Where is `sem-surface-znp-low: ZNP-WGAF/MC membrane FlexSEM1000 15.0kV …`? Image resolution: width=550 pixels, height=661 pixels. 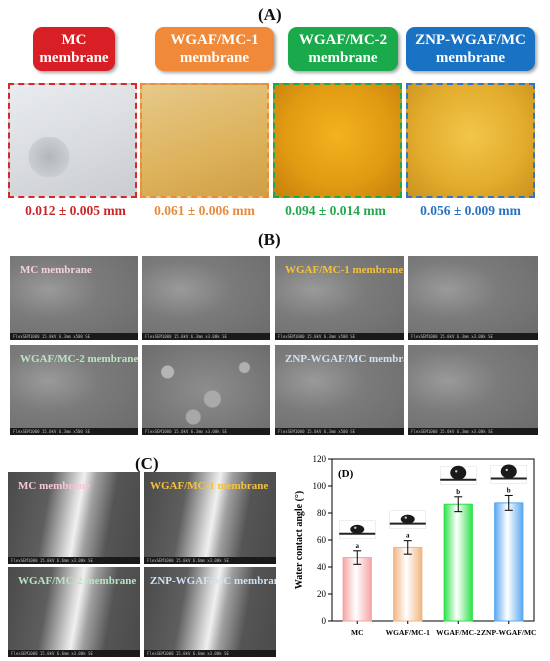
sem-surface-znp-low: ZNP-WGAF/MC membrane FlexSEM1000 15.0kV … is located at coordinates (339, 390).